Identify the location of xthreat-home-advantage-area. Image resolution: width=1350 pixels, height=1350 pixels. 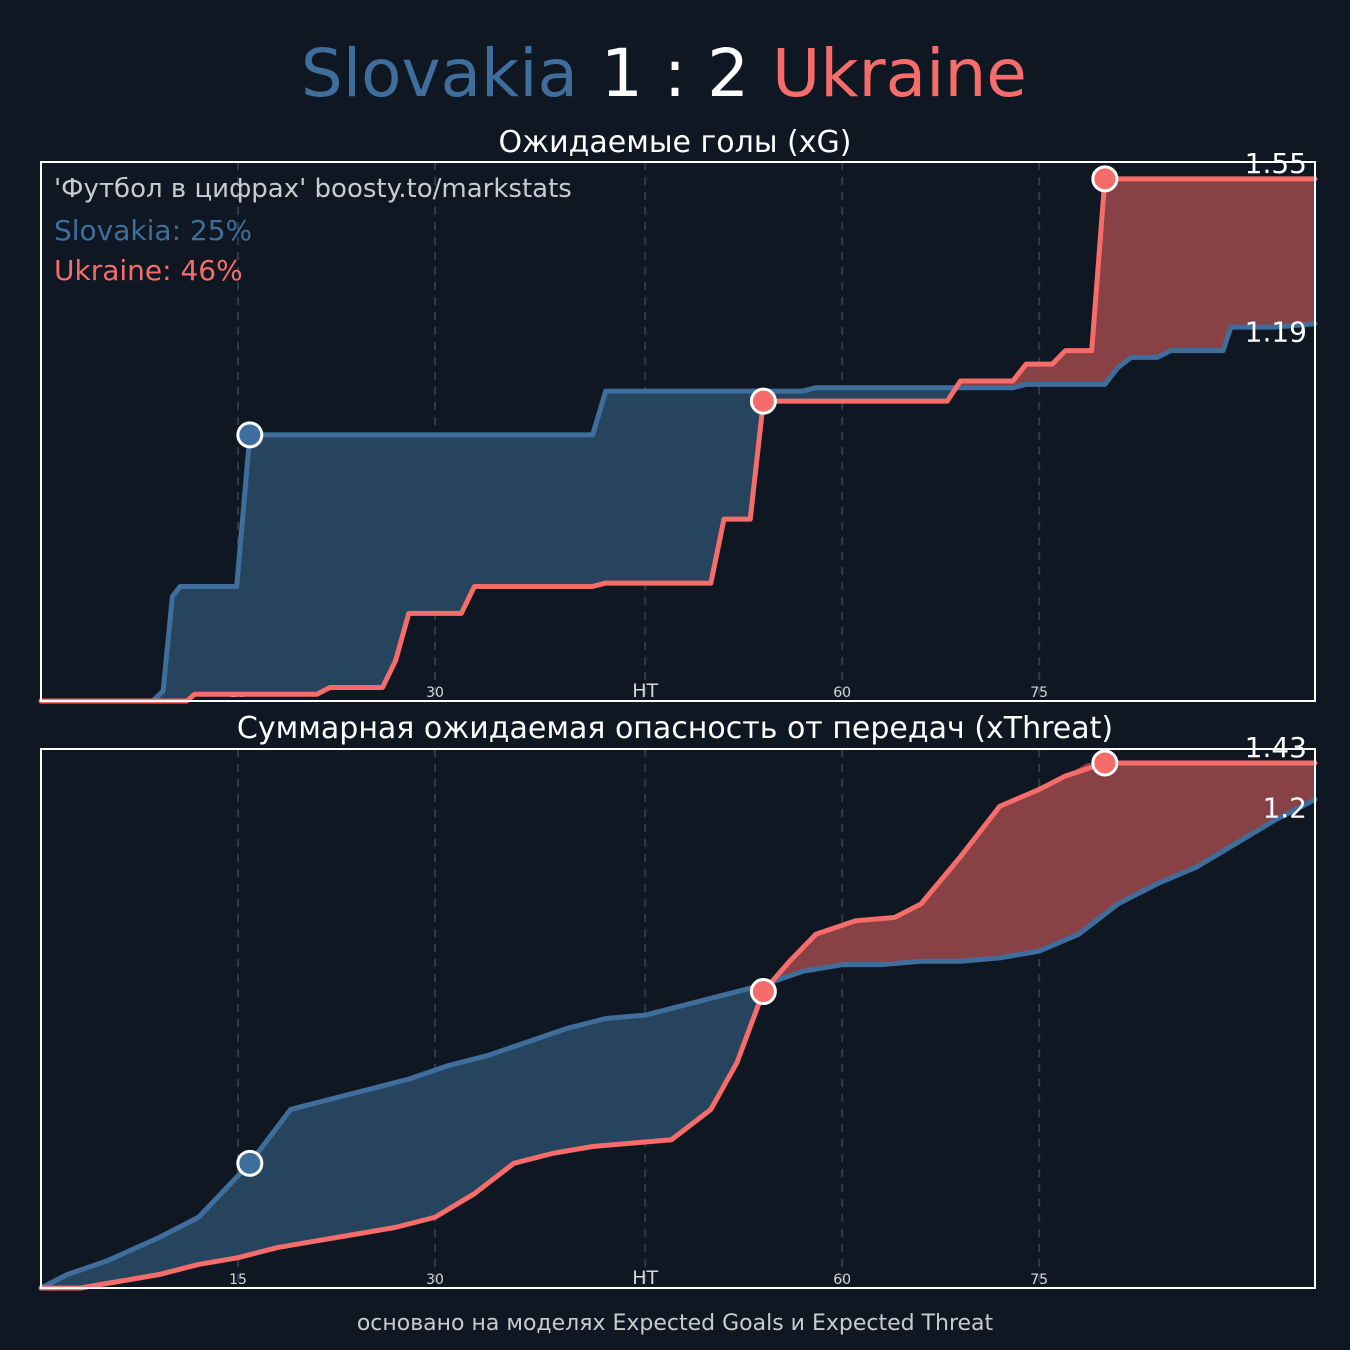
(407, 1134).